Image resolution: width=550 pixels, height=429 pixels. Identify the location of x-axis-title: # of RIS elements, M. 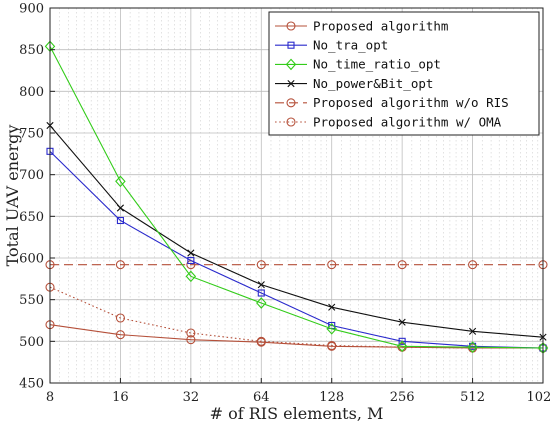
(297, 413).